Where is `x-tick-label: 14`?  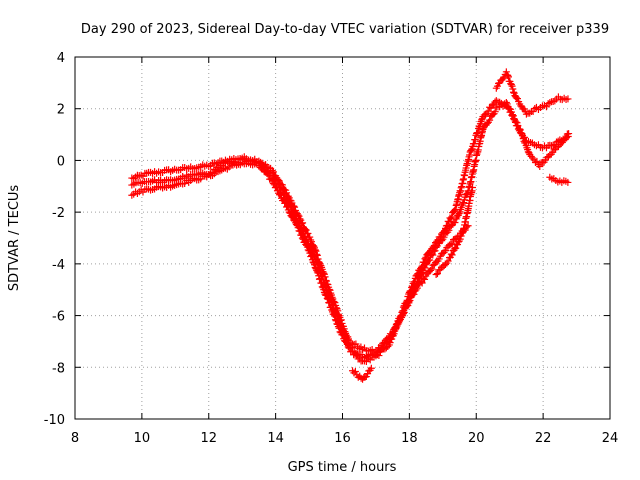
x-tick-label: 14 is located at coordinates (275, 438).